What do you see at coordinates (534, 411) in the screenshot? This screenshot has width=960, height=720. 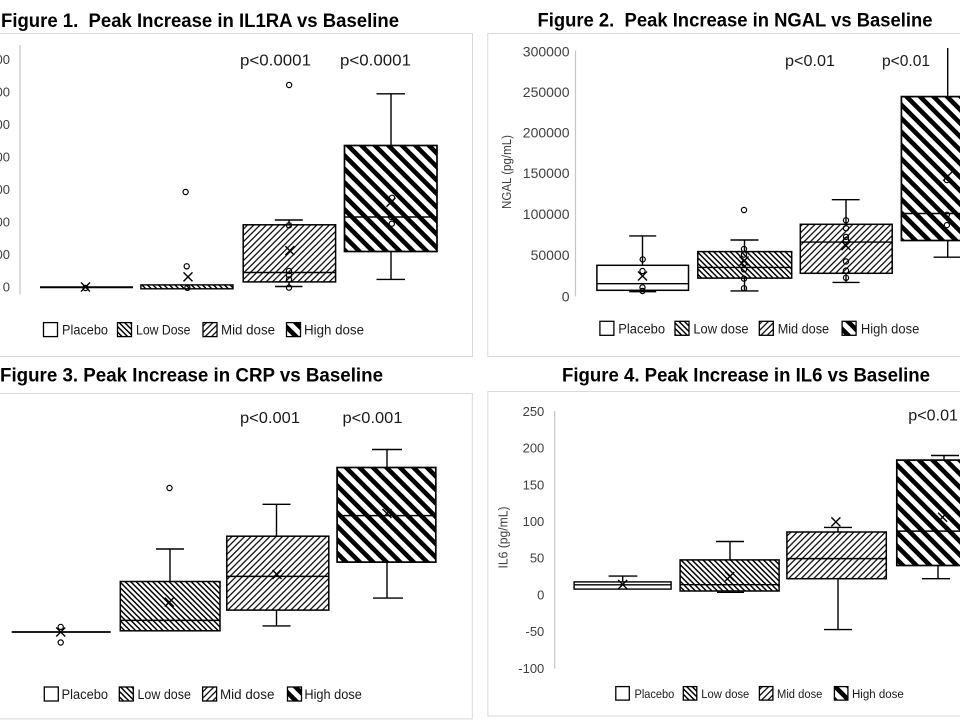 I see `svg-text: 250` at bounding box center [534, 411].